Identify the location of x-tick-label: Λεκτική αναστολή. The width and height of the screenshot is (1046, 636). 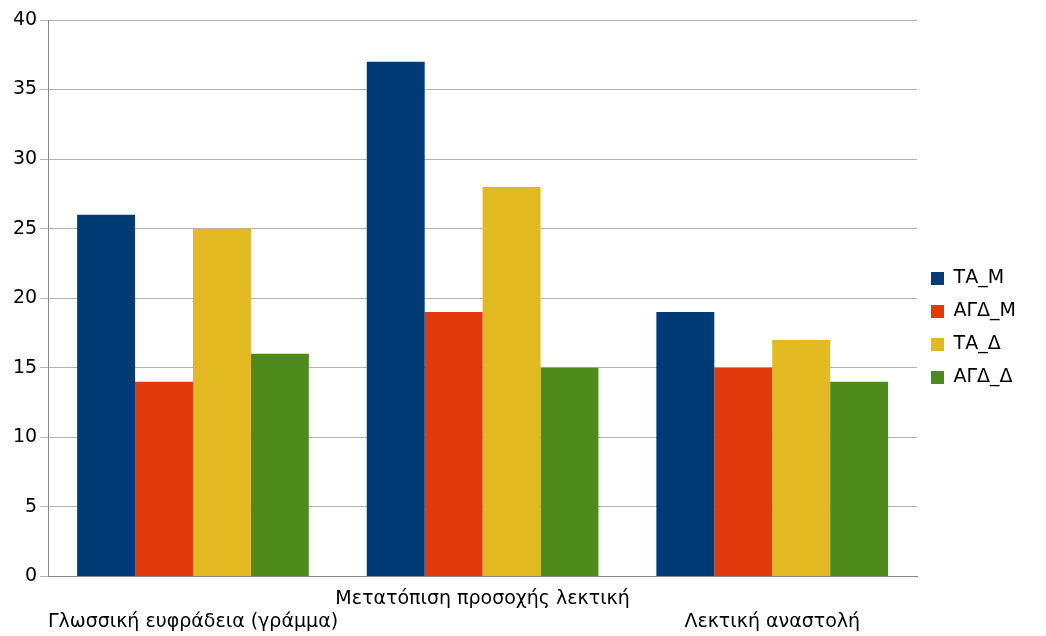
(772, 619).